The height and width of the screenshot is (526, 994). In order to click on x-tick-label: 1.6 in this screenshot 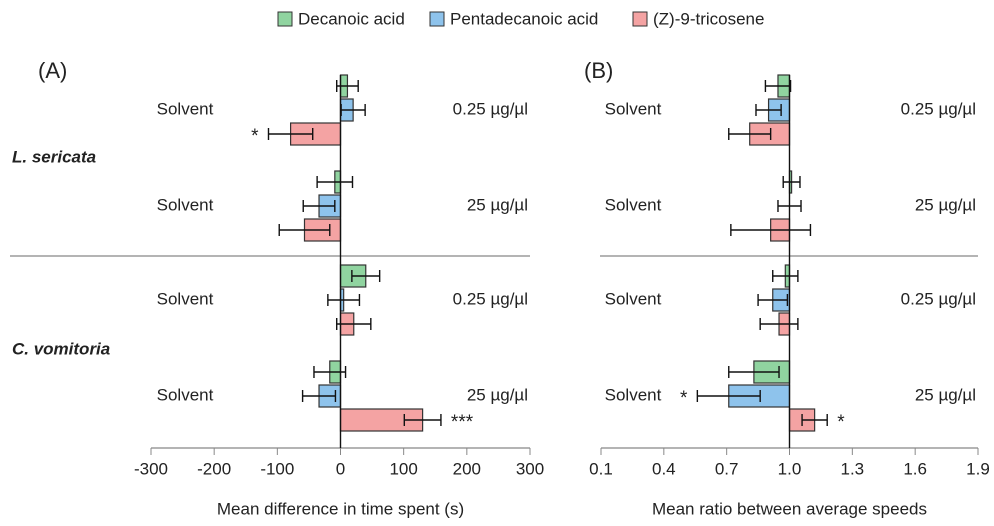, I will do `click(915, 468)`.